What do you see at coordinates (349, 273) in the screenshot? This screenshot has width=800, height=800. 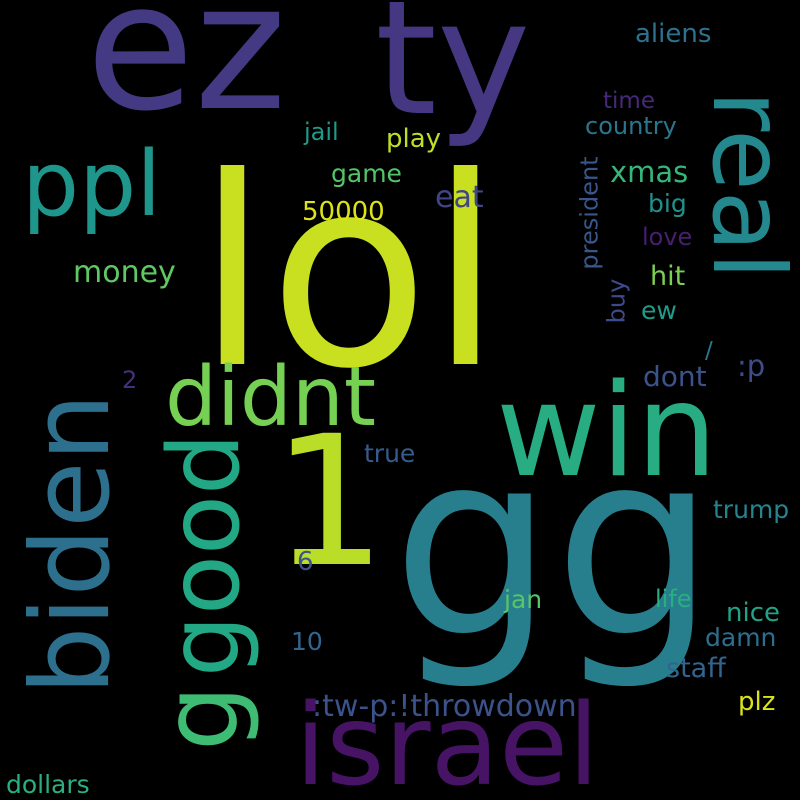 I see `word-lol: lol` at bounding box center [349, 273].